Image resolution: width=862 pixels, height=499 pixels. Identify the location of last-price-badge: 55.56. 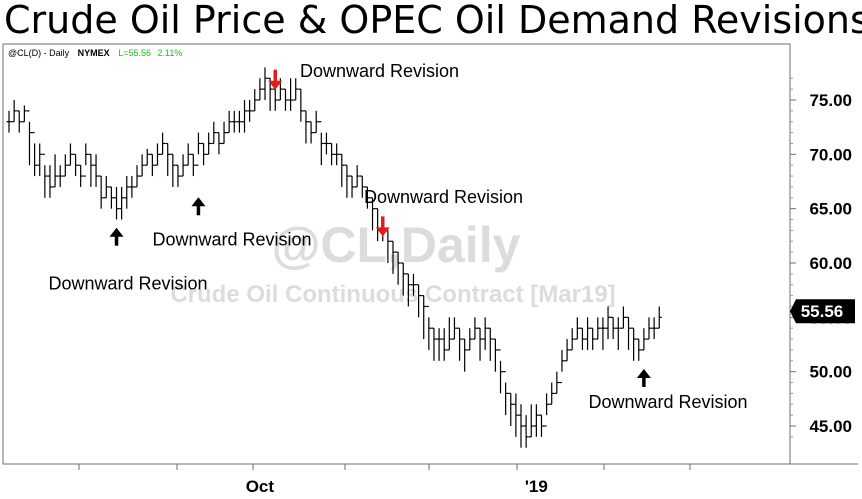
(822, 311).